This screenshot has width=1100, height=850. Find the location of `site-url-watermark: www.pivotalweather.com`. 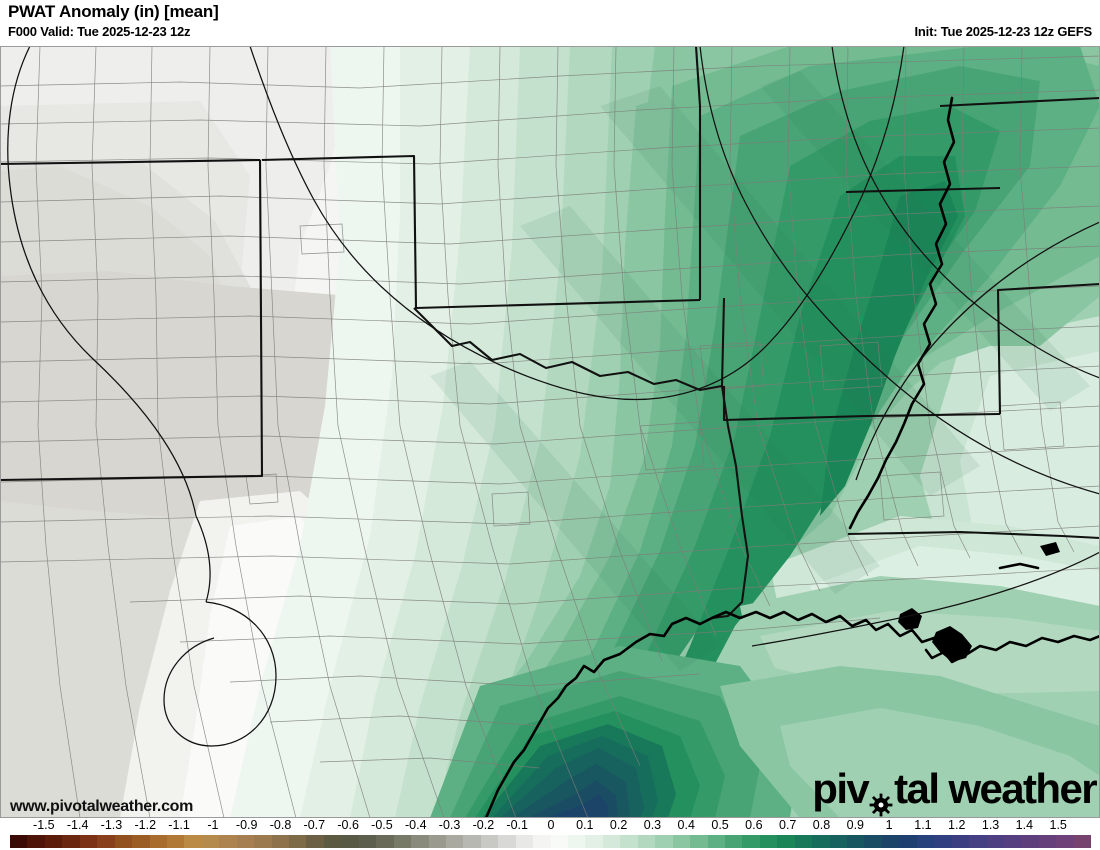

site-url-watermark: www.pivotalweather.com is located at coordinates (102, 806).